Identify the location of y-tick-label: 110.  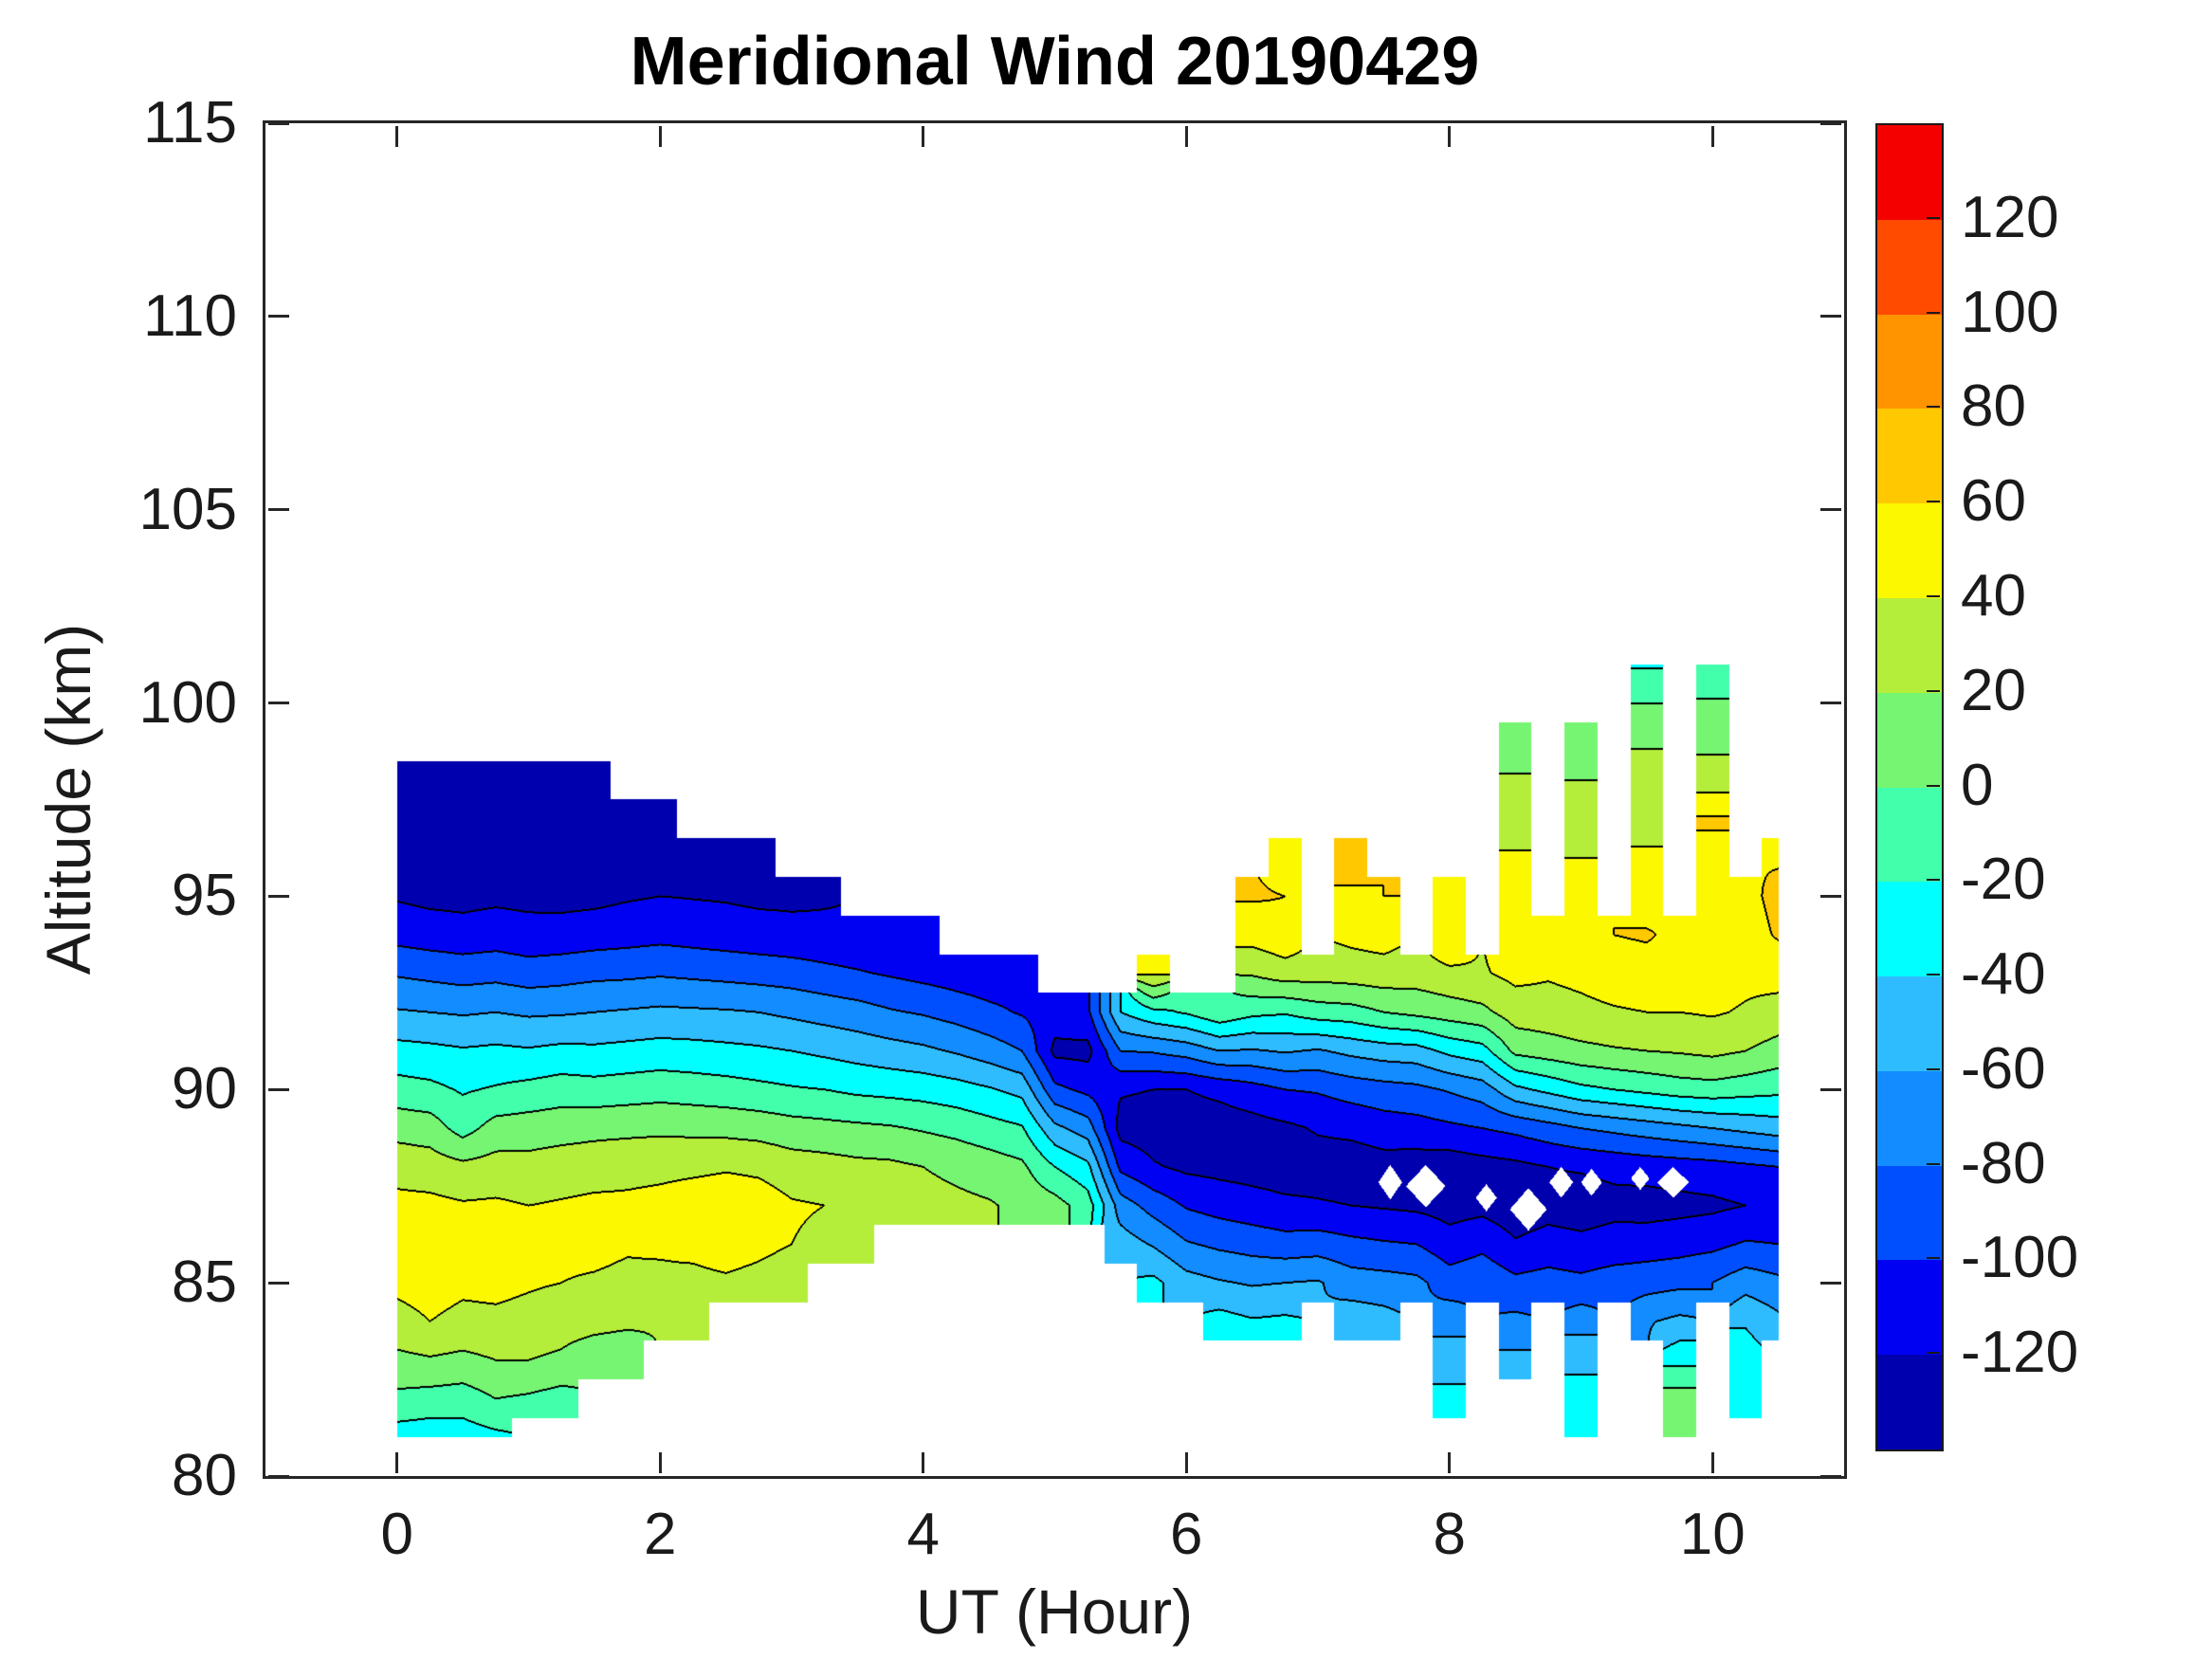
(190, 316).